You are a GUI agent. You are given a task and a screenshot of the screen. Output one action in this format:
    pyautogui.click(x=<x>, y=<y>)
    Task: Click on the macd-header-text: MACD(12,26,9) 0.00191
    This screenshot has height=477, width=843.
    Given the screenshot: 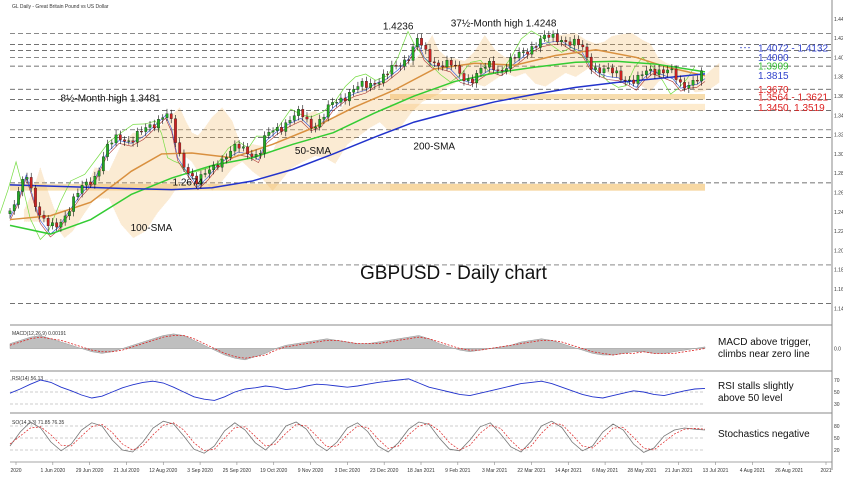 What is the action you would take?
    pyautogui.click(x=39, y=334)
    